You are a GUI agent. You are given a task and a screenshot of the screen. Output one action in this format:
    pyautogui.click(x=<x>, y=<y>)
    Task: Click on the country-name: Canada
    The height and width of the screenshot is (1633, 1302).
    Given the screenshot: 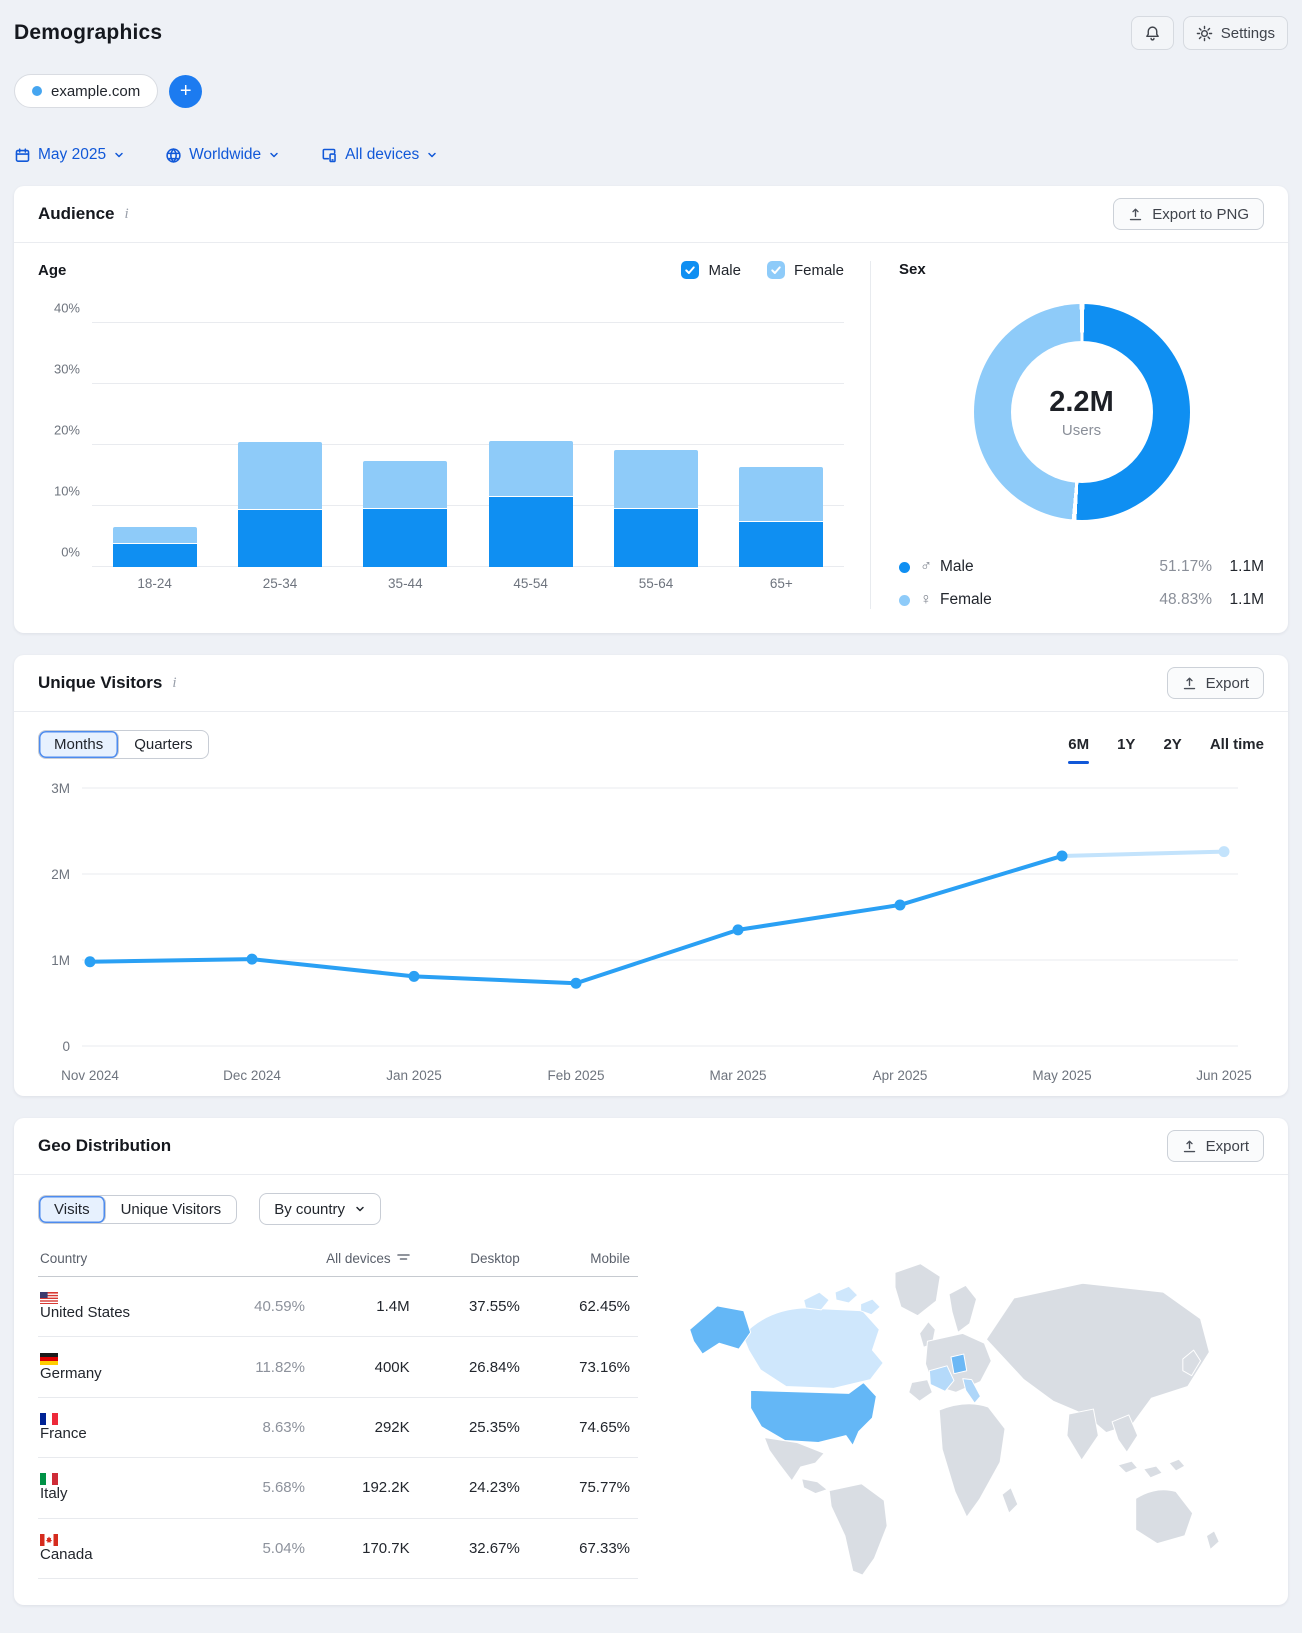 What is the action you would take?
    pyautogui.click(x=66, y=1554)
    